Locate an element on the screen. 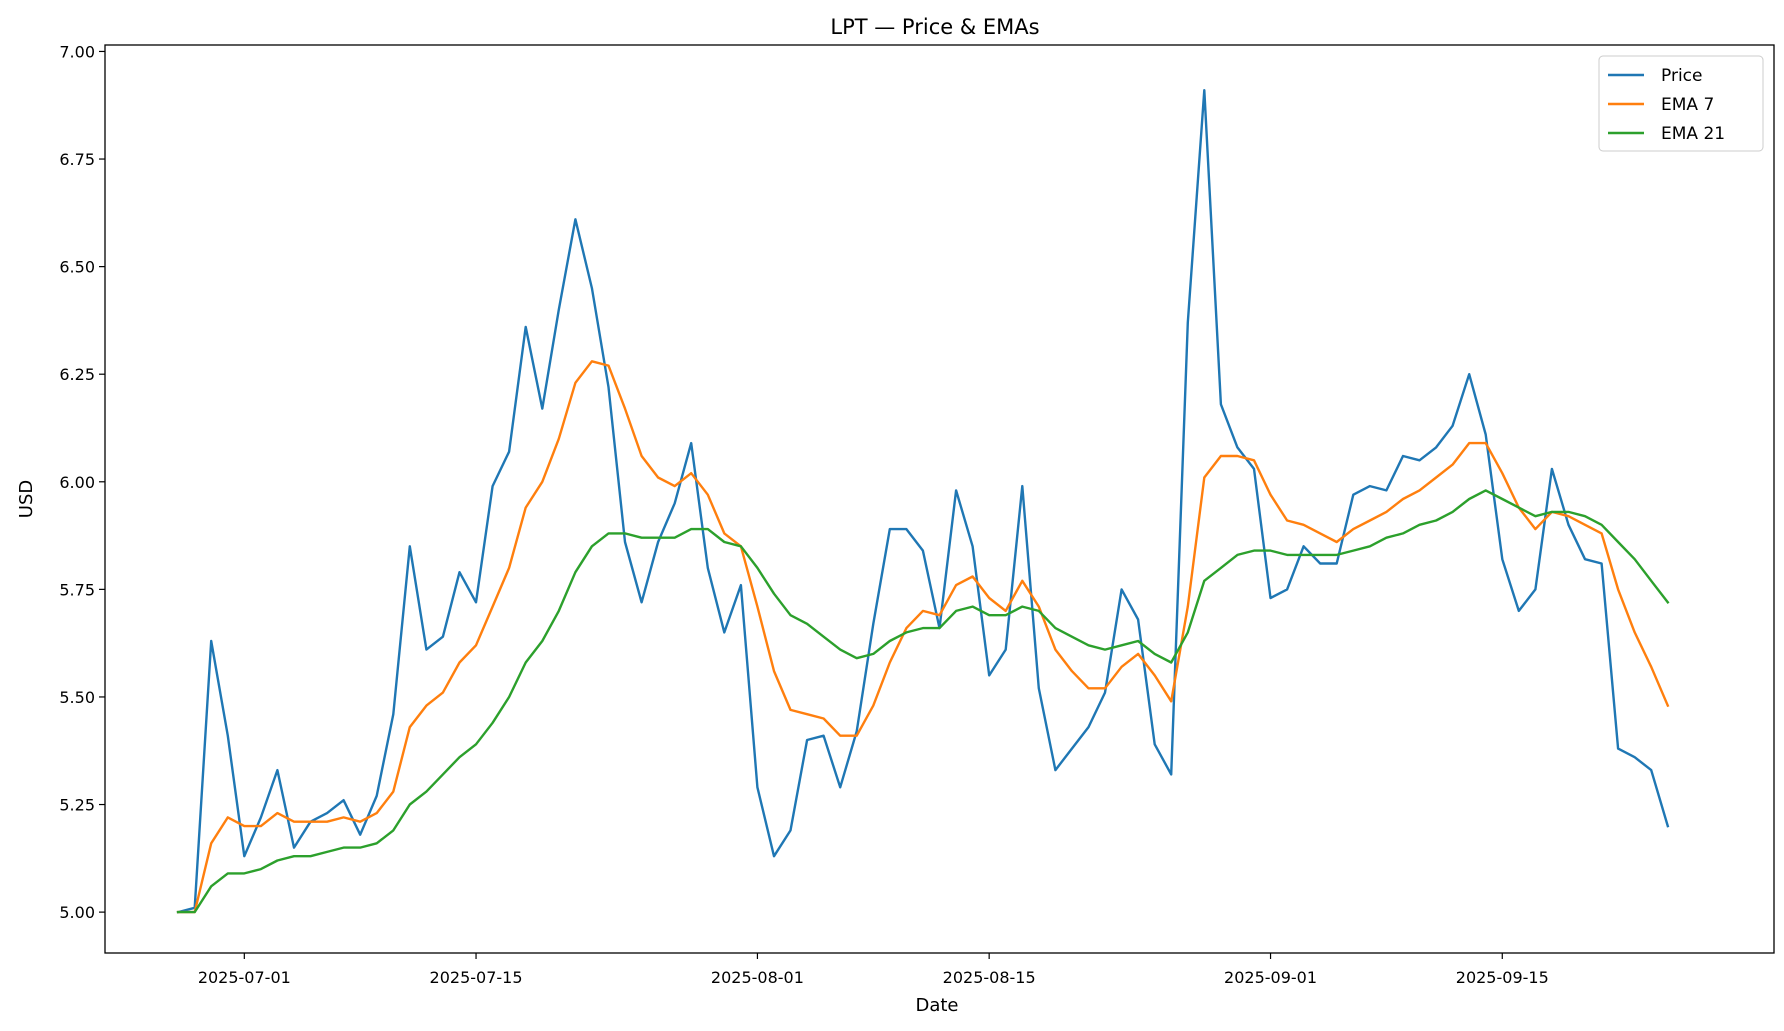 The width and height of the screenshot is (1784, 1031). y-axis: 5.00 5.25 5.50 5.75 6.00 6.25 6.50 6.75 7.00 is located at coordinates (82, 482).